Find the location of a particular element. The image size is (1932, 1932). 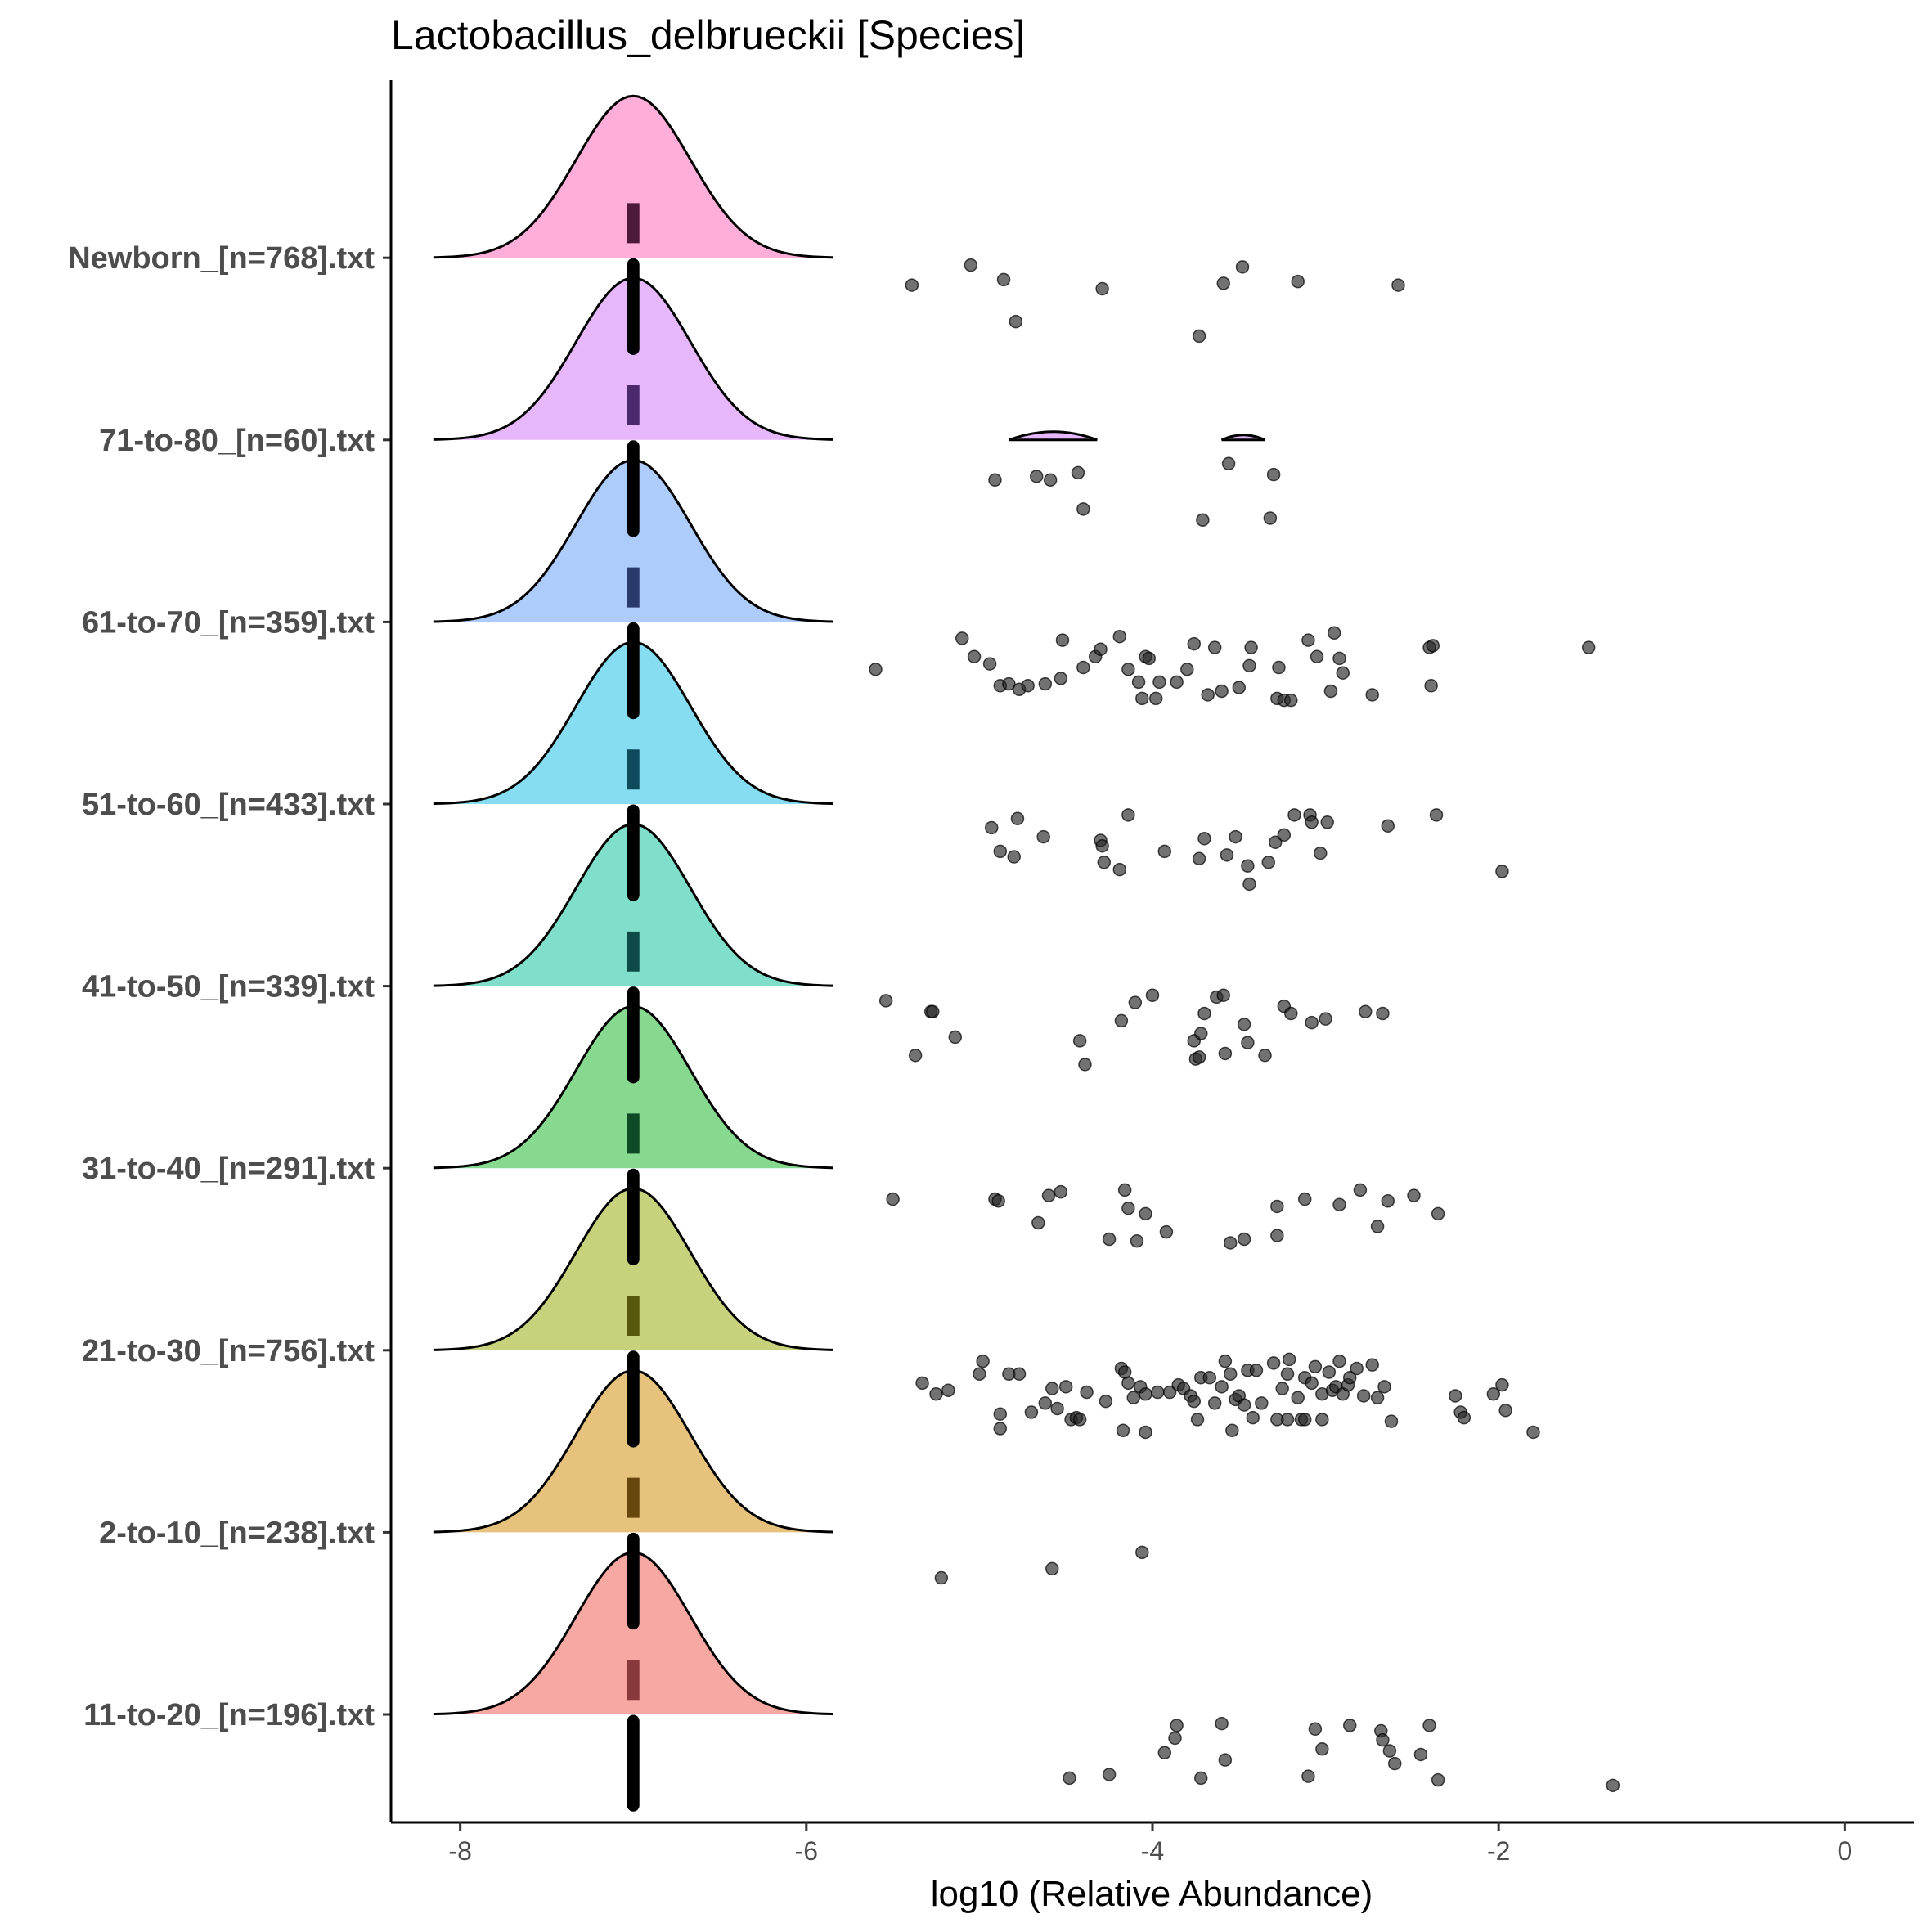

y-tick-label: 21-to-30_[n=756].txt is located at coordinates (228, 1351).